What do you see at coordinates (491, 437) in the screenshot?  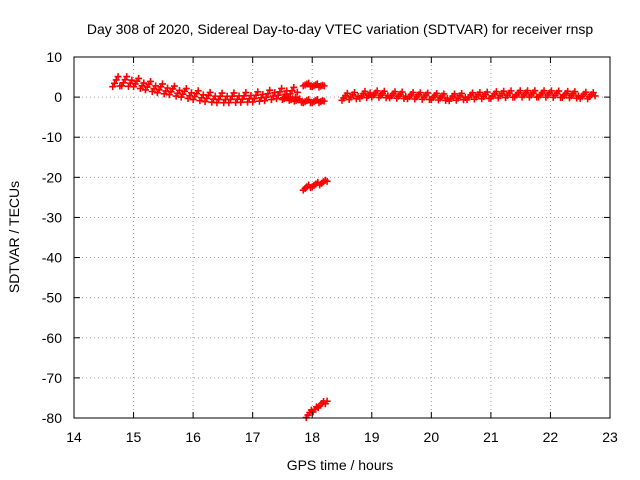 I see `x-tick-label: 21` at bounding box center [491, 437].